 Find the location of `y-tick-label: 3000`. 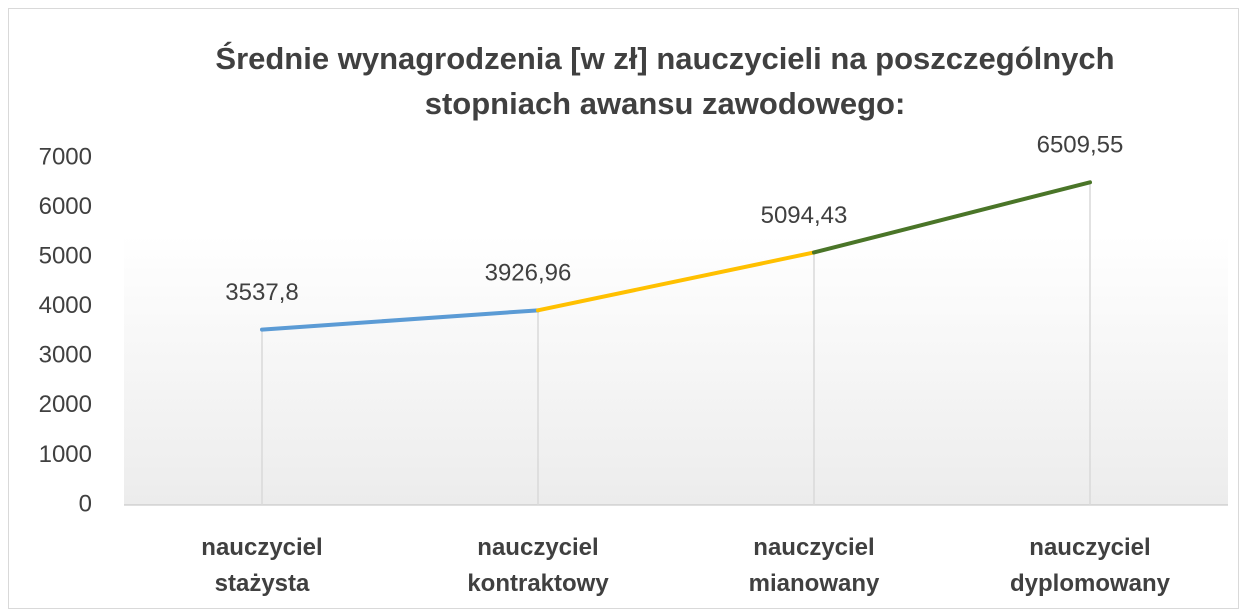

y-tick-label: 3000 is located at coordinates (65, 355).